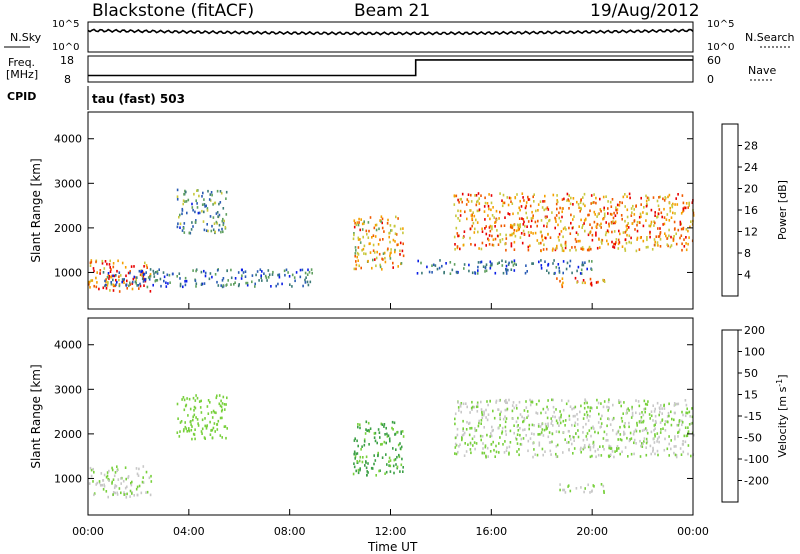 The image size is (800, 554). What do you see at coordinates (68, 272) in the screenshot?
I see `range-tick-label: 1000` at bounding box center [68, 272].